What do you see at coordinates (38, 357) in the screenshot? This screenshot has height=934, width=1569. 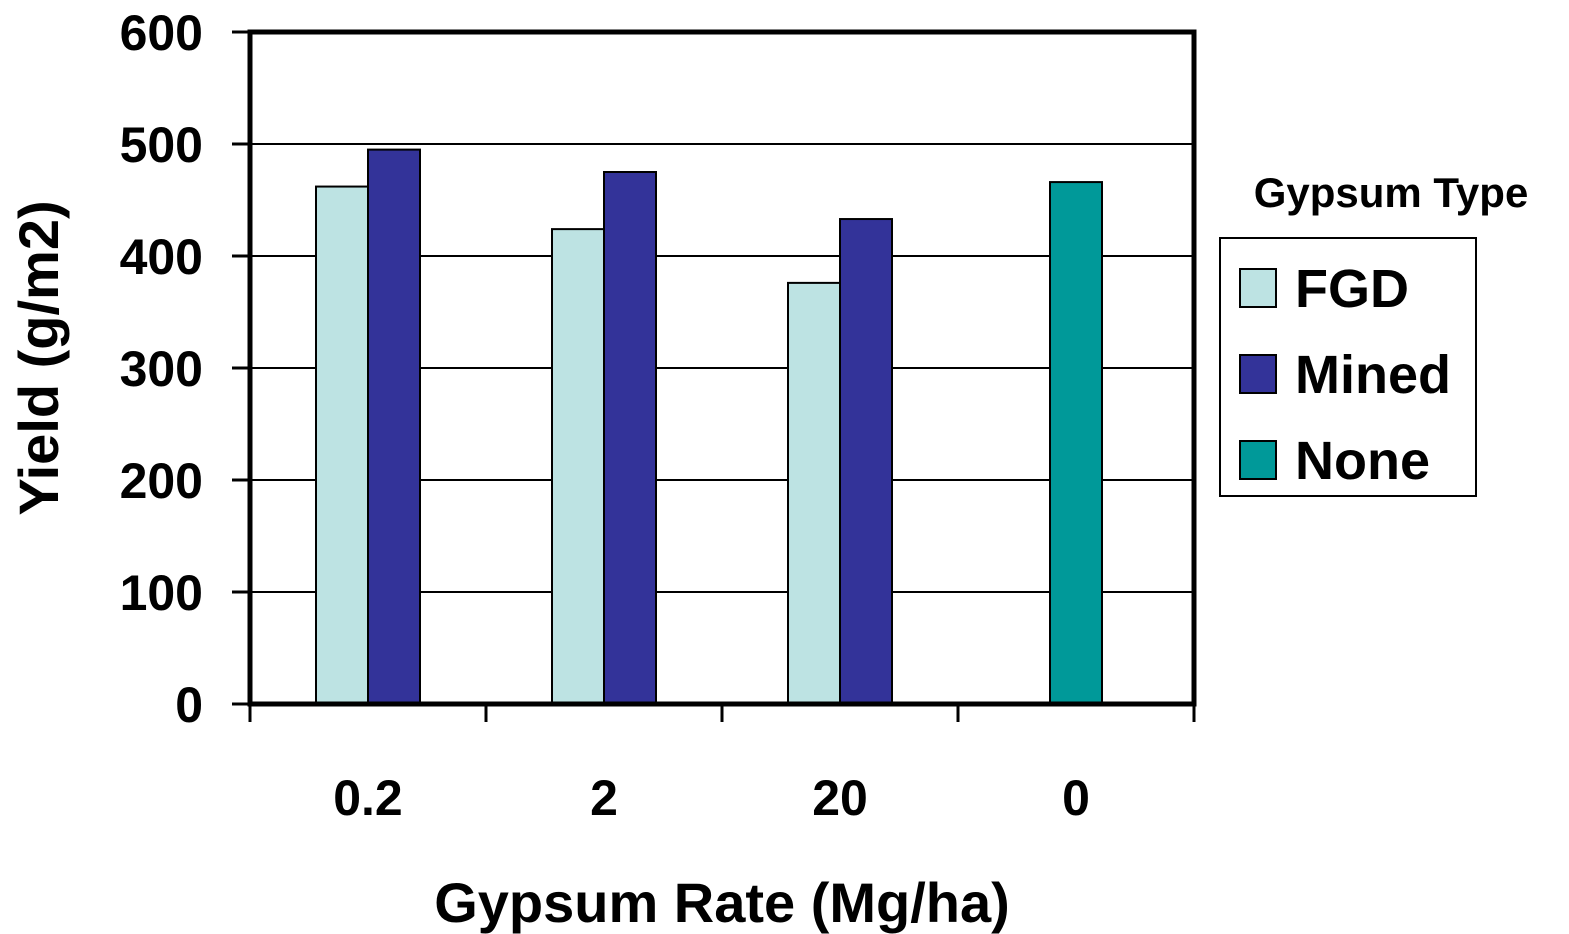 I see `y-axis-label: Yield (g/m2)` at bounding box center [38, 357].